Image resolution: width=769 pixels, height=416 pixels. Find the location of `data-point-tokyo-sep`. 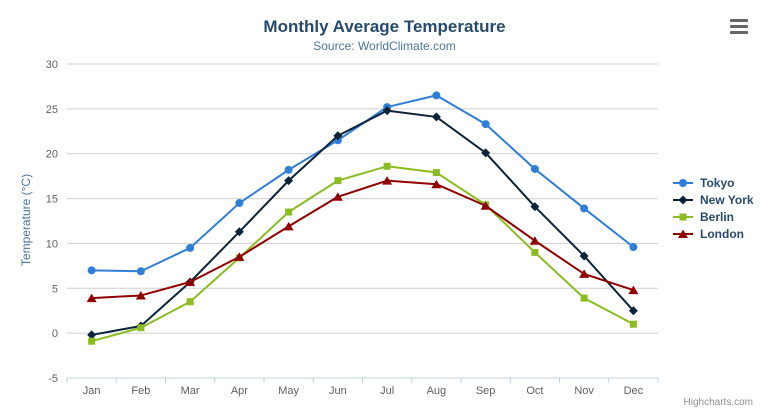

data-point-tokyo-sep is located at coordinates (485, 124).